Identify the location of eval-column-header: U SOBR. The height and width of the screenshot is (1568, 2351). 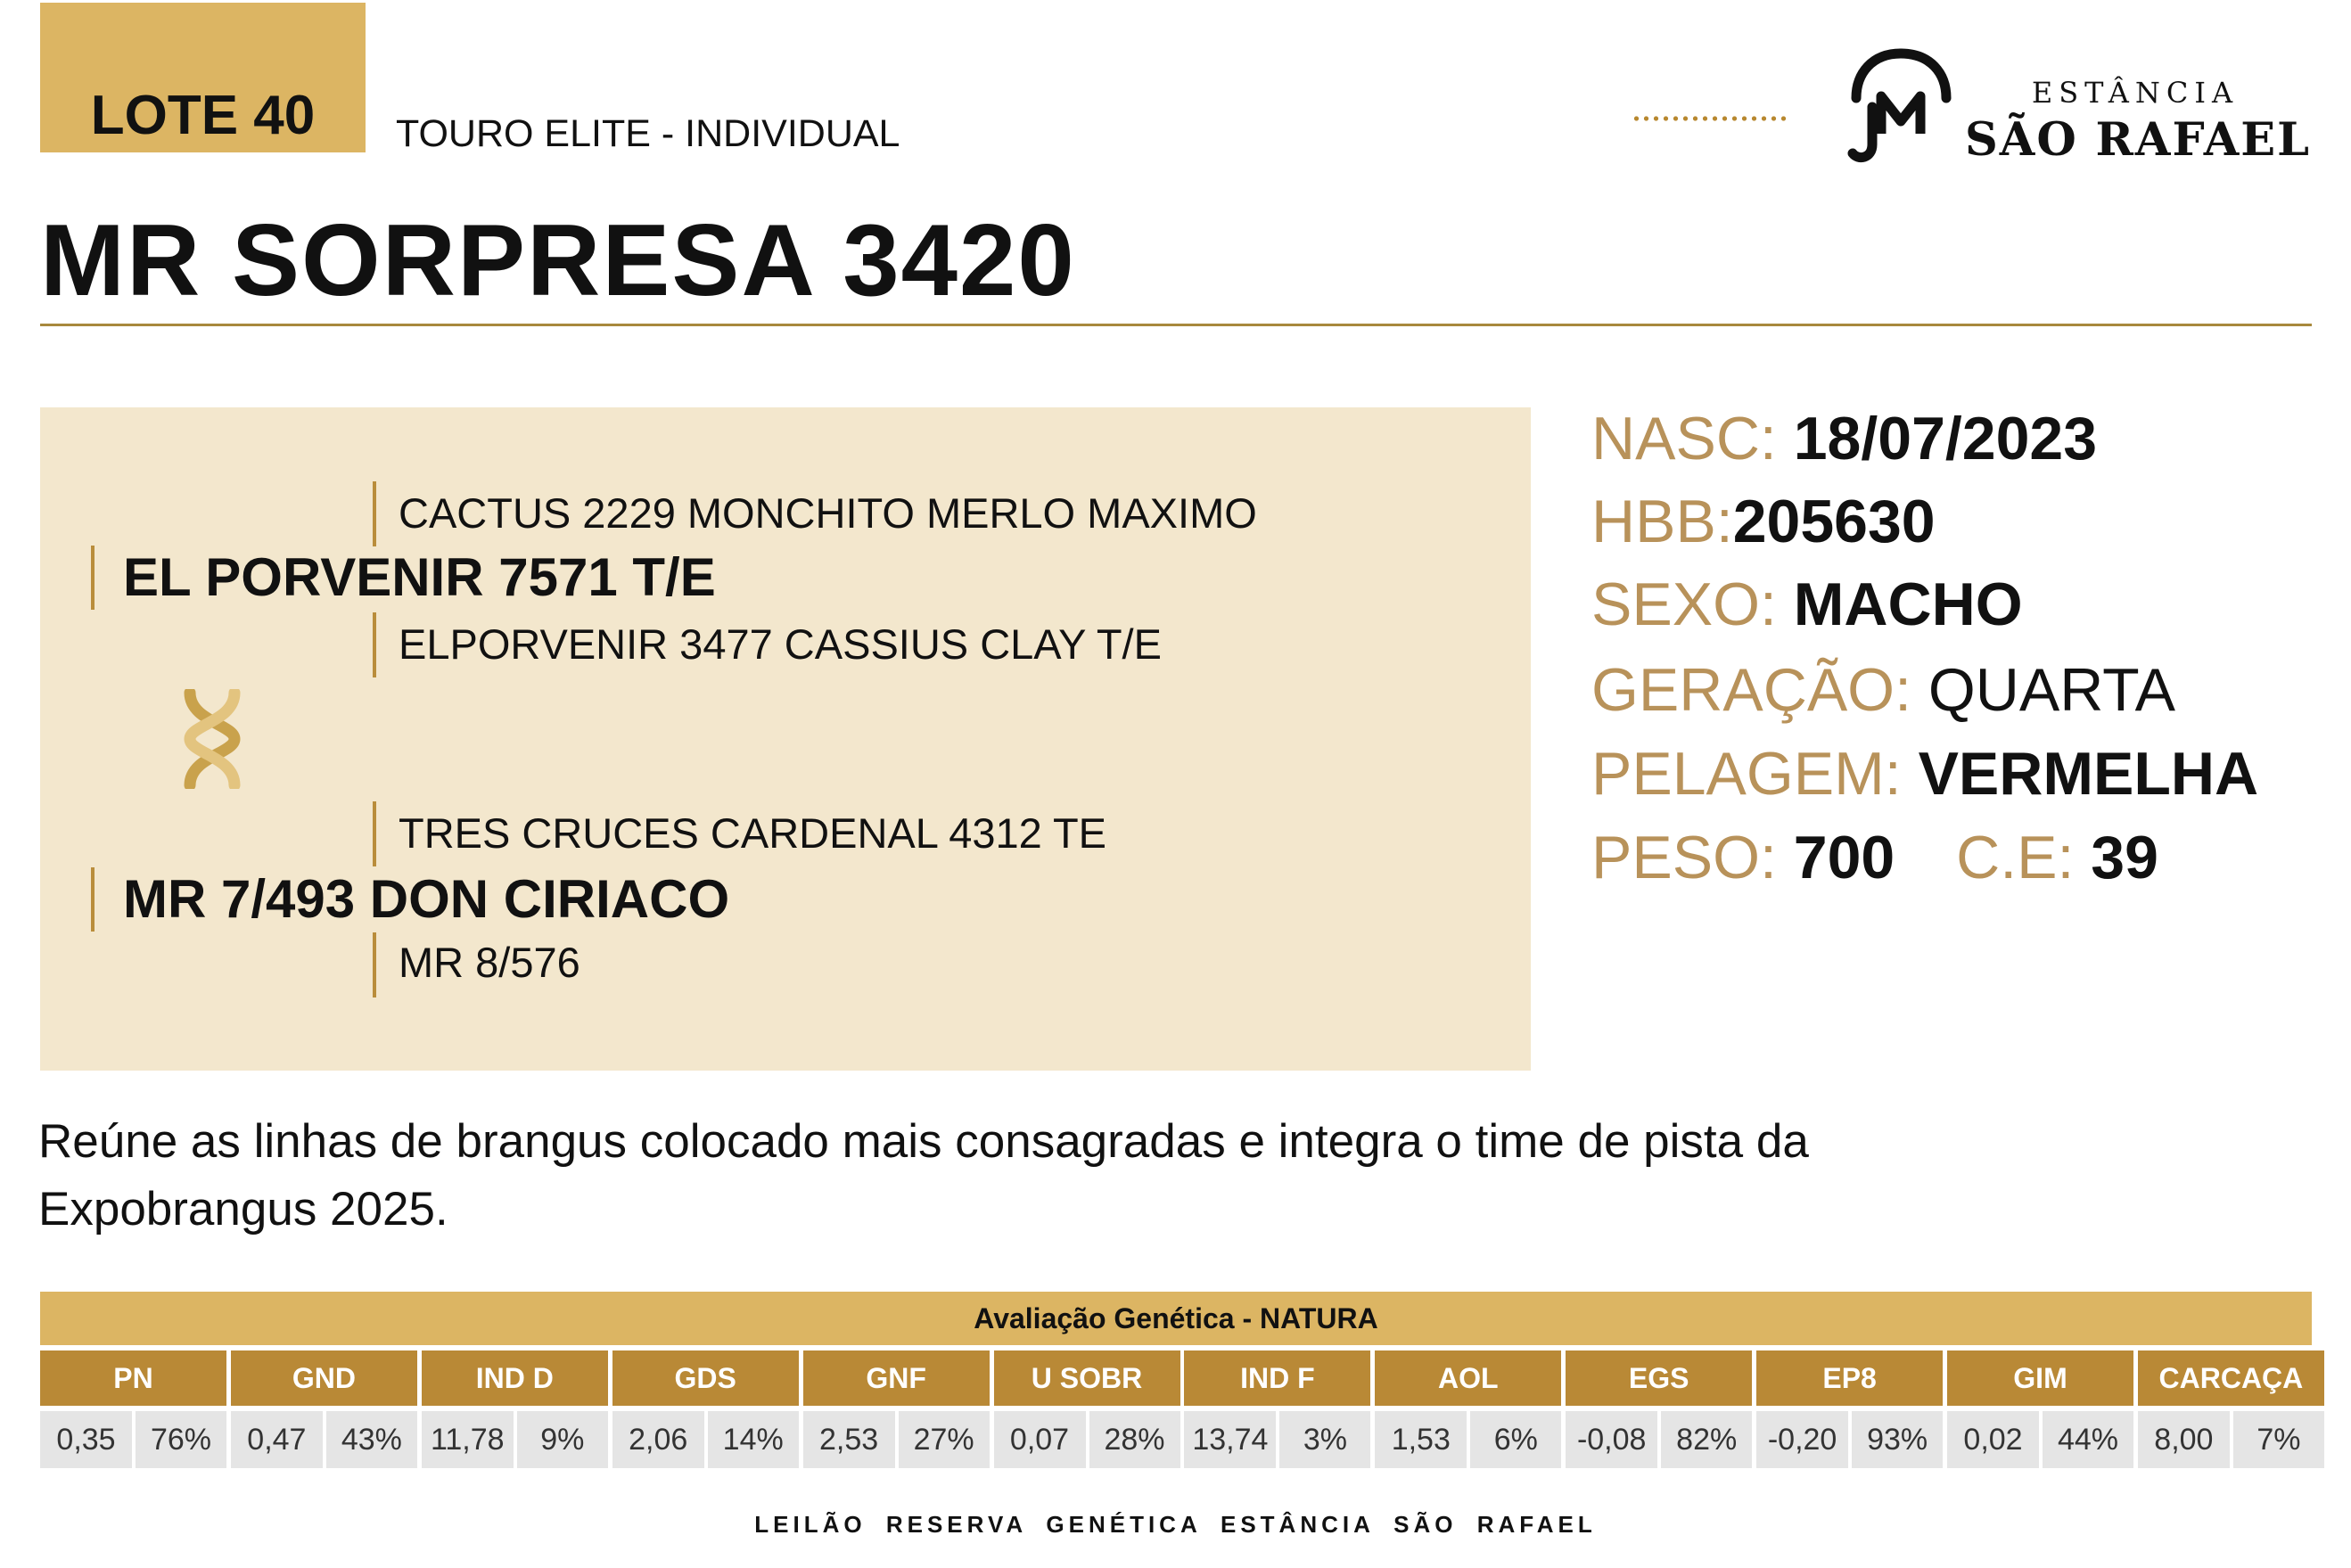
(1086, 1378).